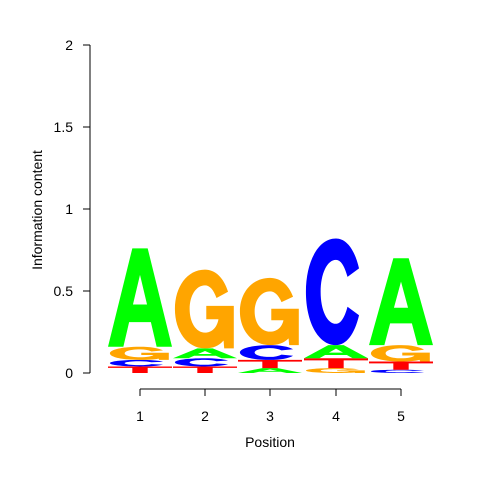 The height and width of the screenshot is (480, 480). I want to click on logo-letter-c-pos5, so click(397, 371).